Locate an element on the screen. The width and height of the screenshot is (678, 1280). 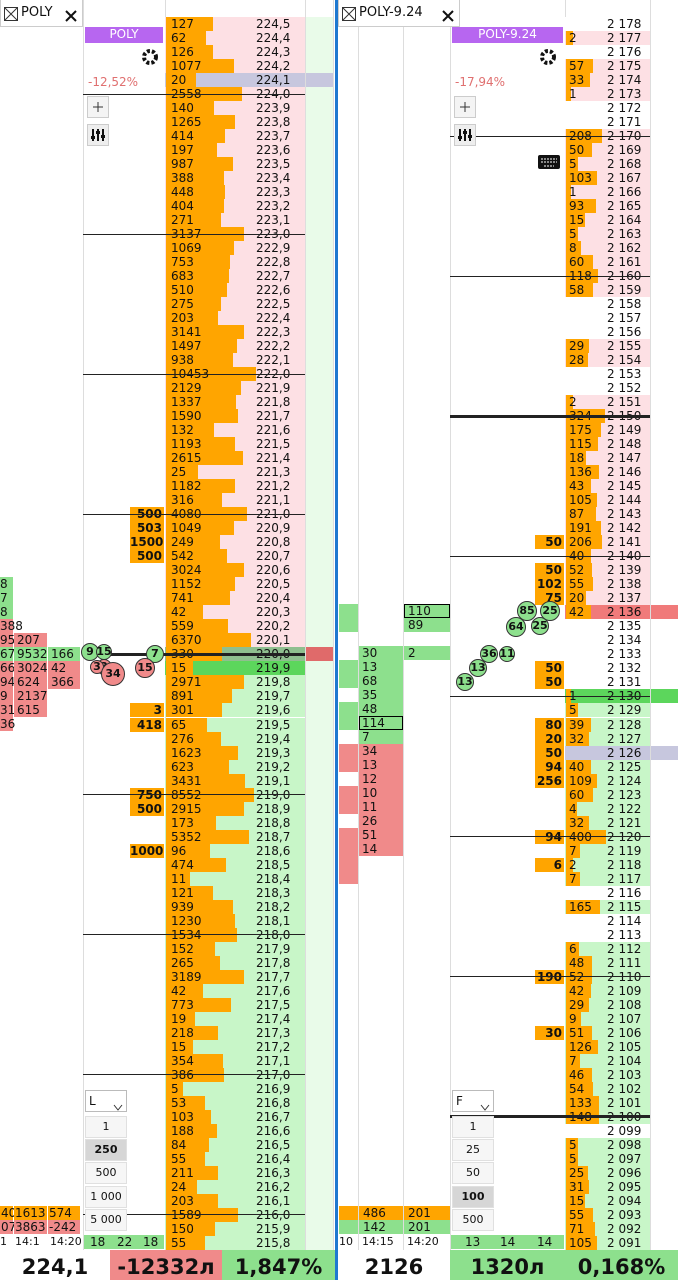
order-label: 80 is located at coordinates (549, 724).